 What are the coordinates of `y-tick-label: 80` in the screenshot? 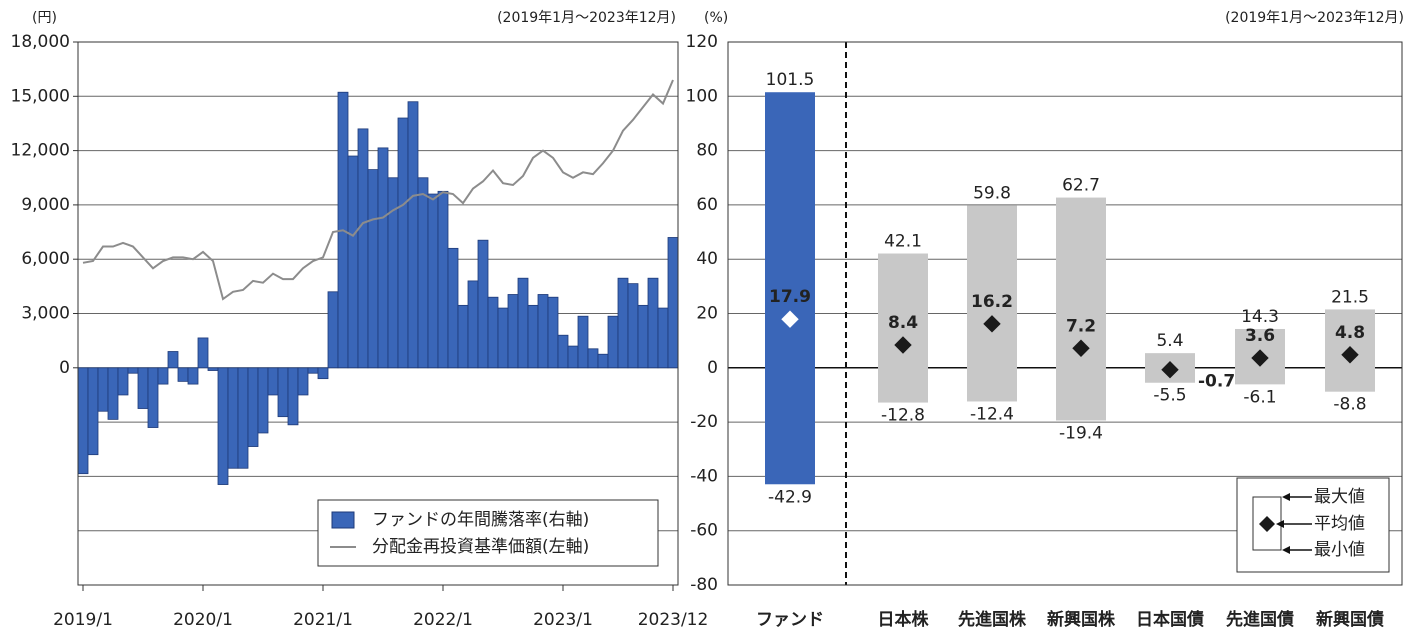 It's located at (707, 151).